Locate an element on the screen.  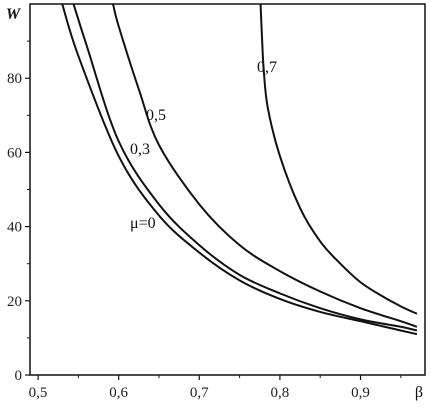
y-tick-label: 20 is located at coordinates (14, 302).